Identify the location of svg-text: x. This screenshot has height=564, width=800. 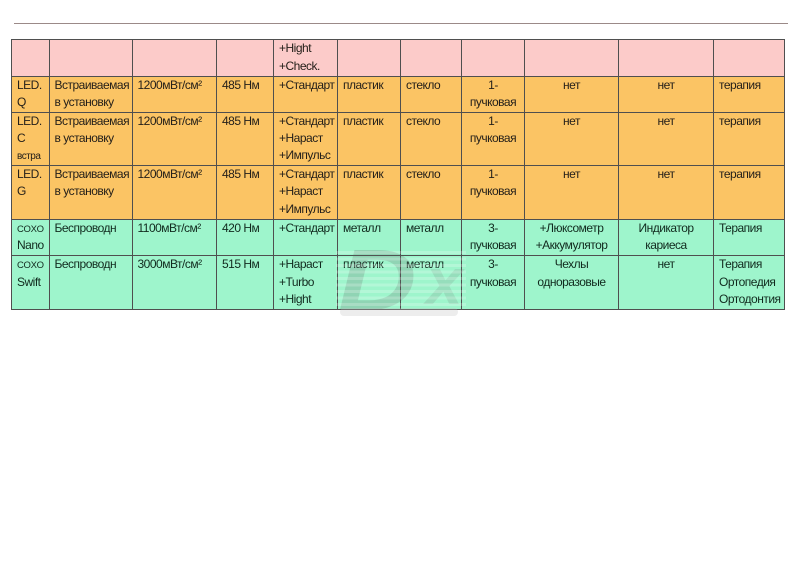
(444, 281).